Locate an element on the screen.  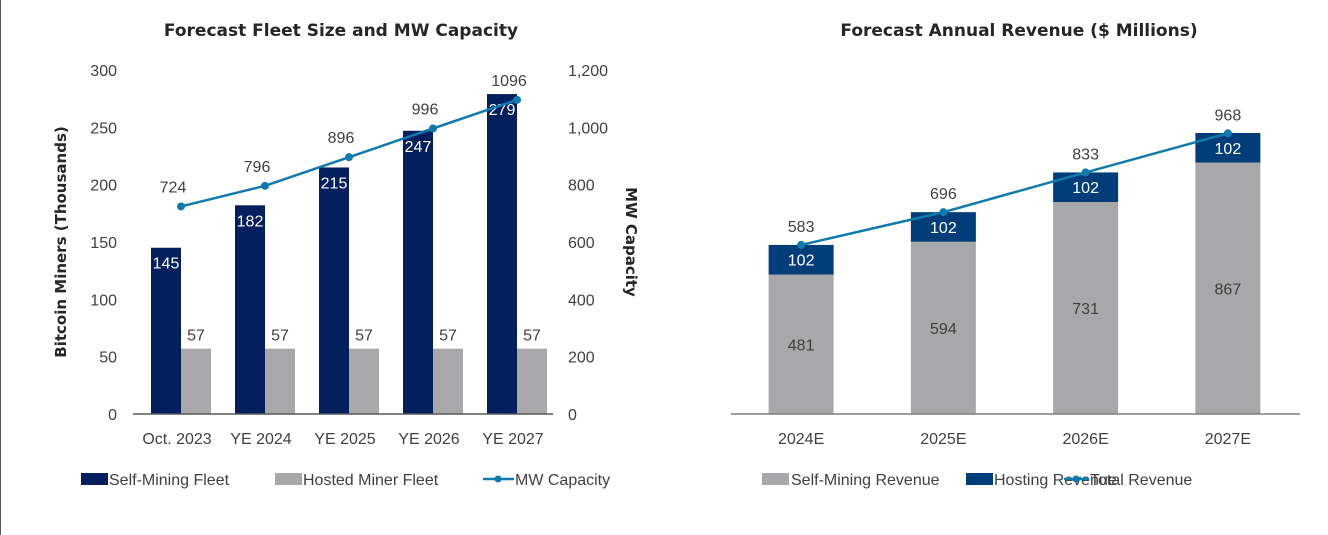
legend-label-total-revenue: Total Revenue is located at coordinates (1141, 480).